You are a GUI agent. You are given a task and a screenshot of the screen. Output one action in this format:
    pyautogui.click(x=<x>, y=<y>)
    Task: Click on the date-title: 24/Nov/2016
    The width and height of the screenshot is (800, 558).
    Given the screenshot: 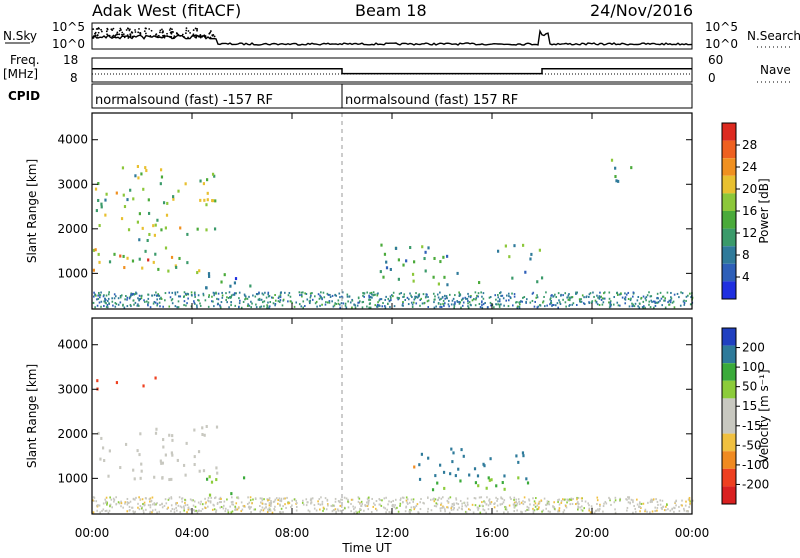 What is the action you would take?
    pyautogui.click(x=641, y=10)
    